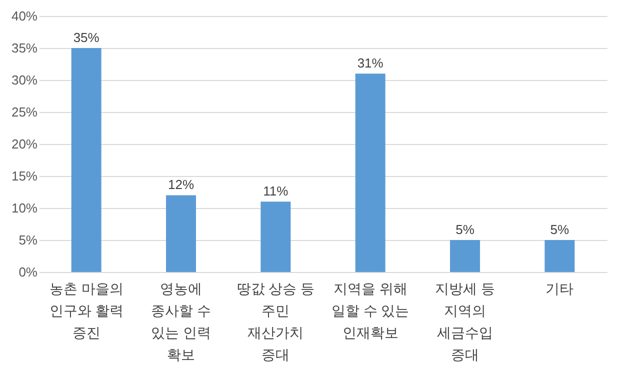  I want to click on y-tick-label: 5%, so click(28, 240).